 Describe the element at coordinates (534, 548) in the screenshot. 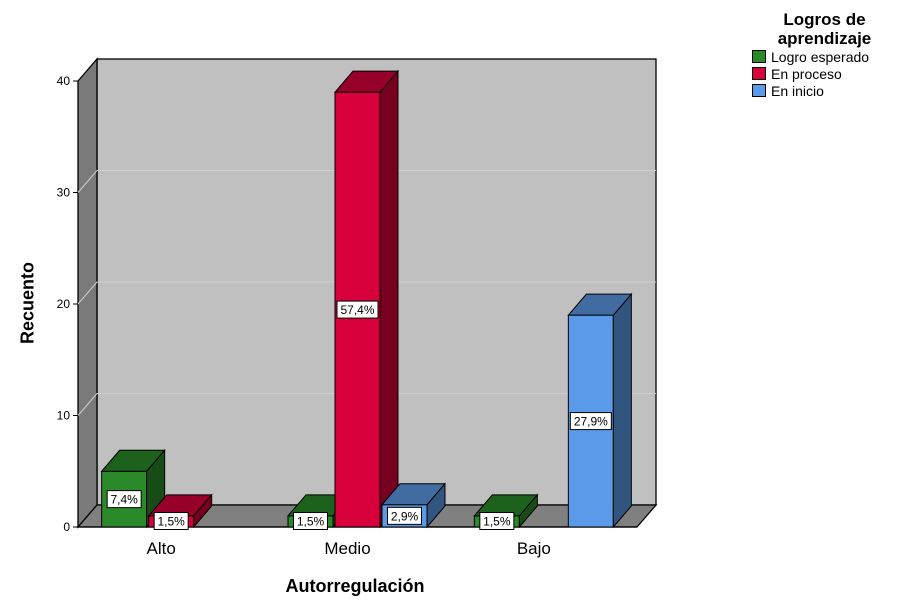

I see `x-tick-label: Bajo` at that location.